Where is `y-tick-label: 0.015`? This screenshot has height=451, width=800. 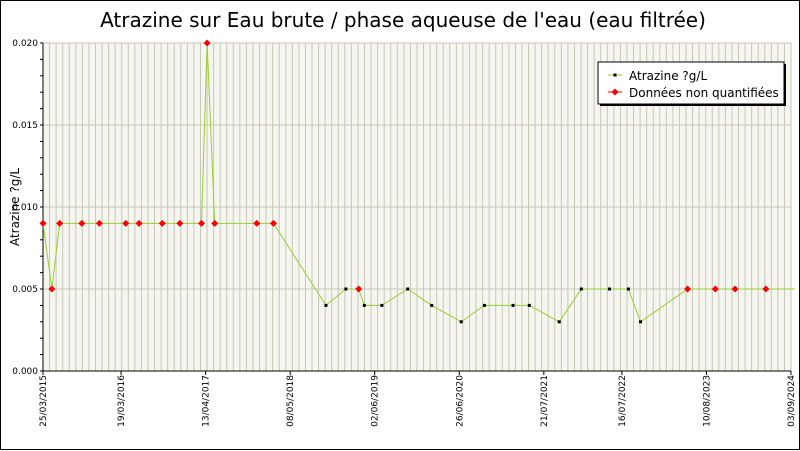 y-tick-label: 0.015 is located at coordinates (25, 126).